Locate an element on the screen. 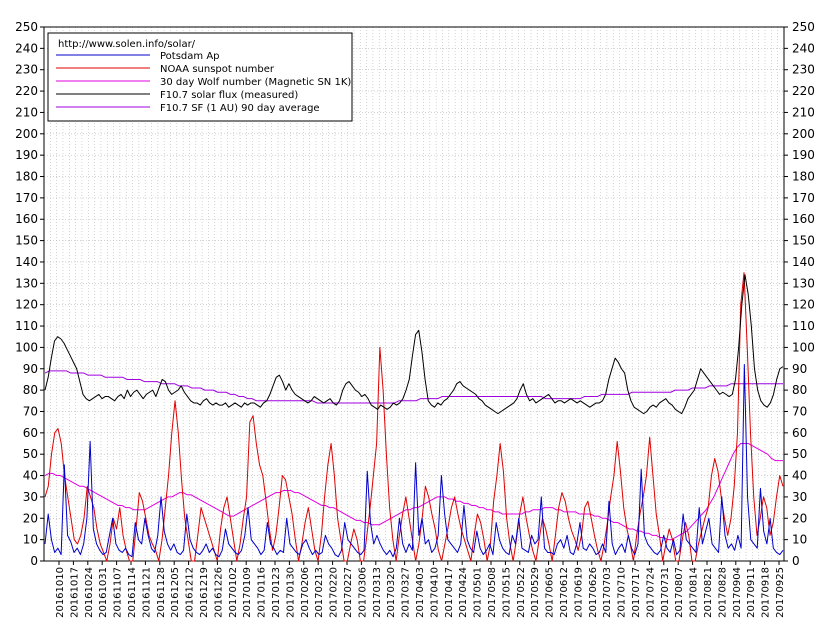 The image size is (828, 630). x-tick-label: 20170123 is located at coordinates (276, 592).